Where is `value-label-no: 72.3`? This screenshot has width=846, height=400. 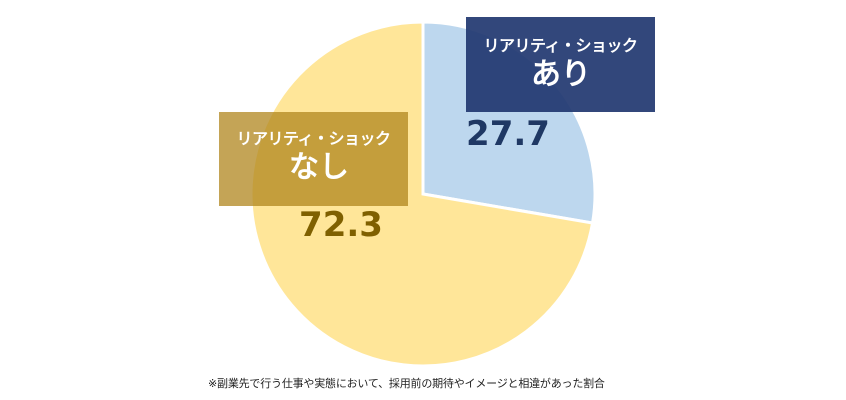
value-label-no: 72.3 is located at coordinates (341, 225).